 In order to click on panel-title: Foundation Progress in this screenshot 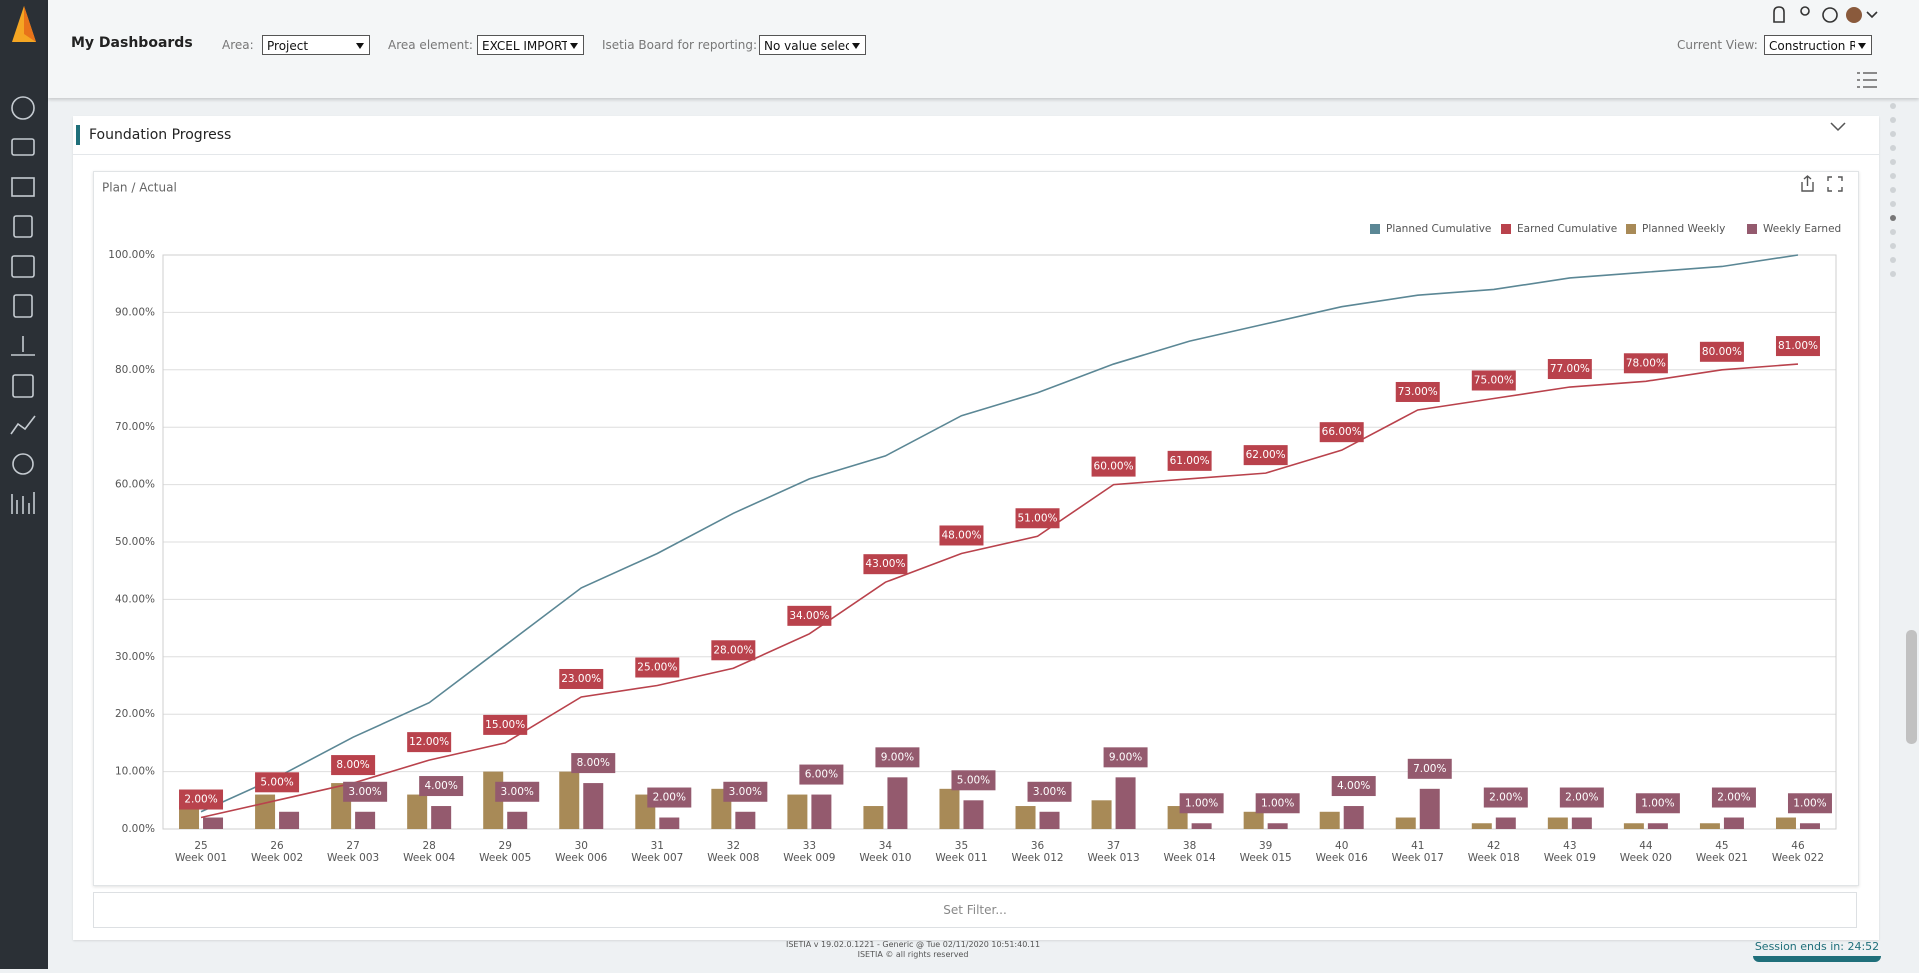, I will do `click(160, 135)`.